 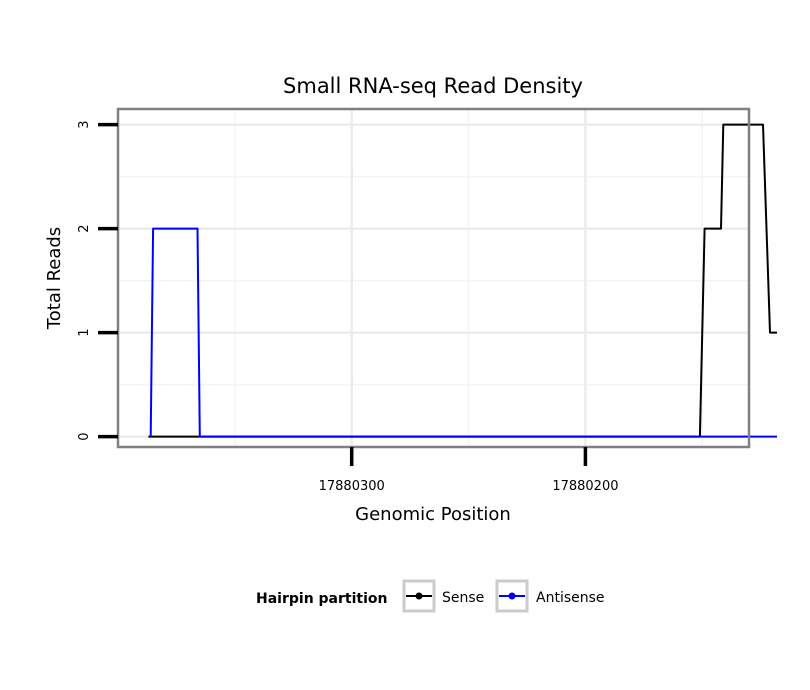 I want to click on x-axis: 17880300 17880200, so click(x=468, y=470).